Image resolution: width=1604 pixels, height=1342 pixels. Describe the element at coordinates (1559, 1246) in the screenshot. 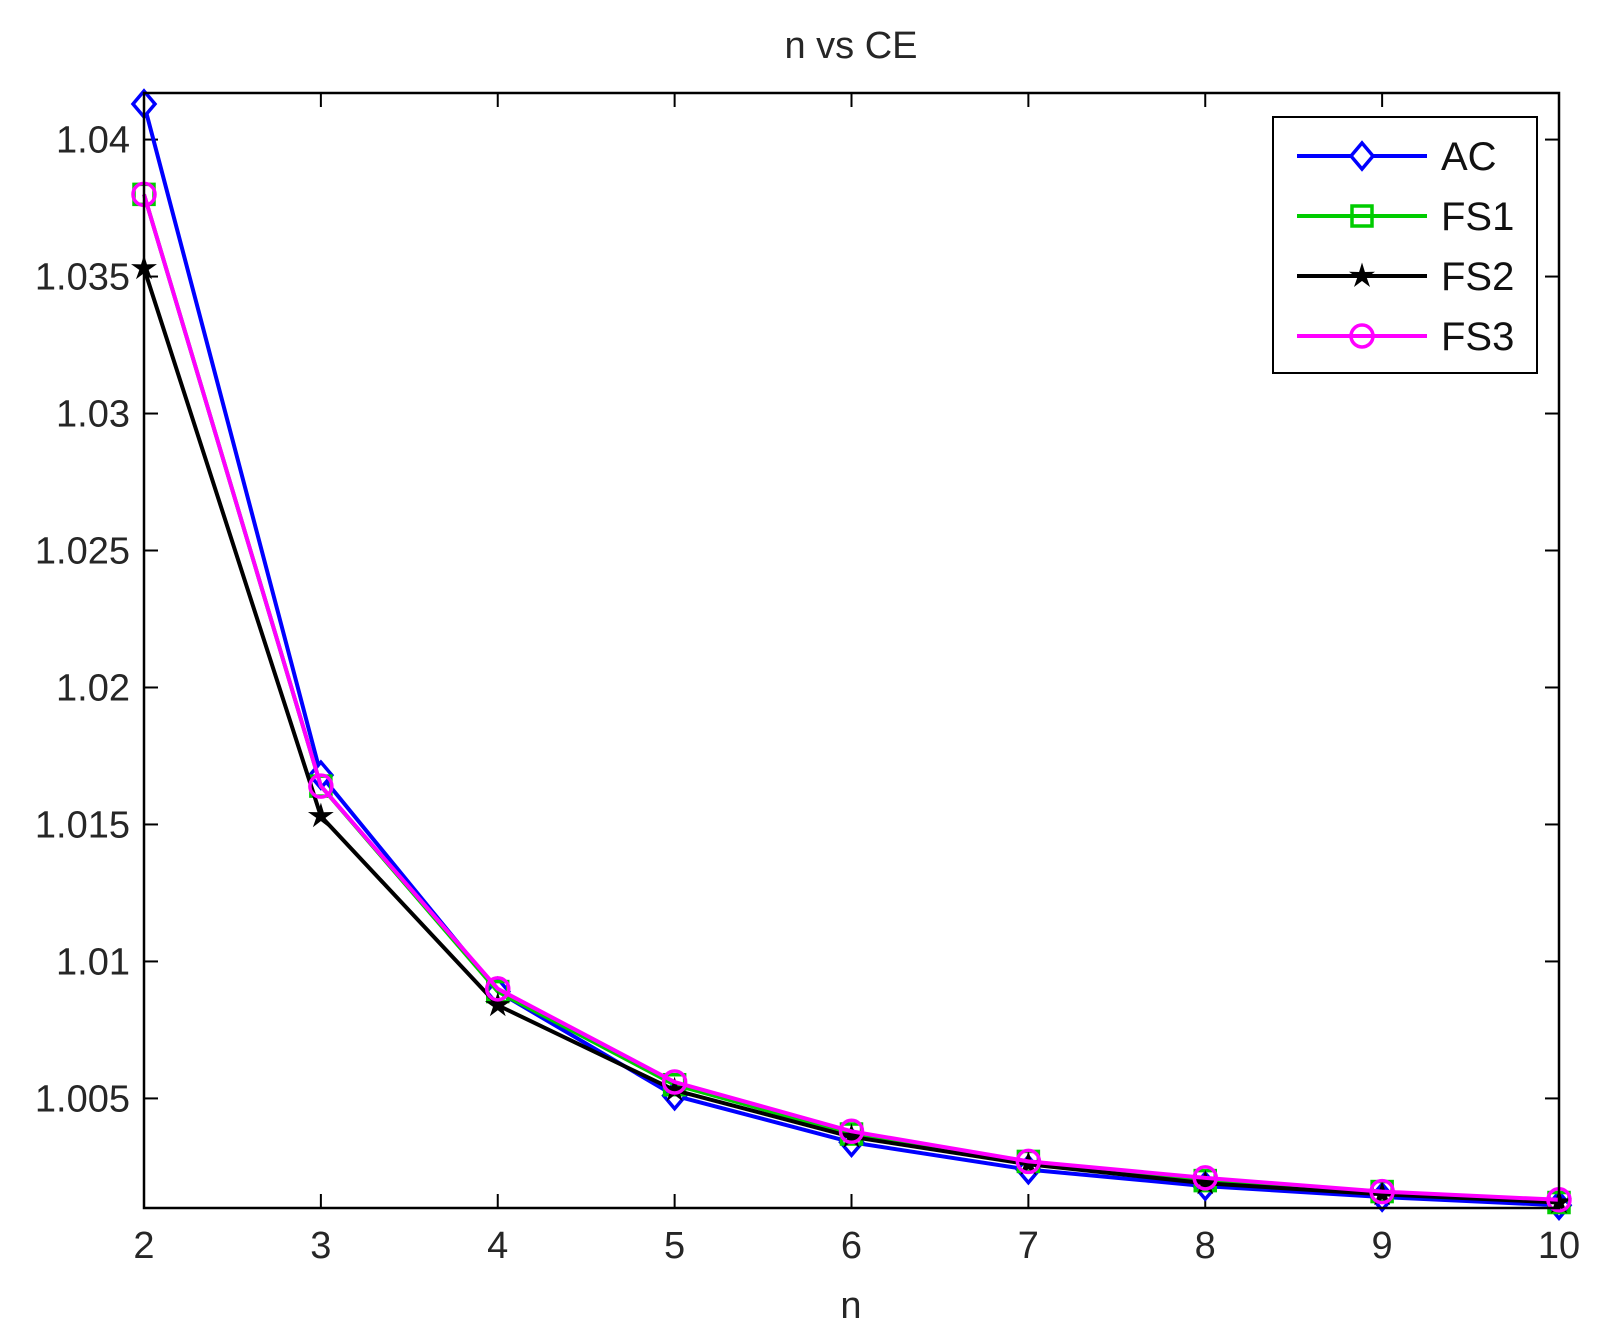

I see `x-tick-label: 10` at that location.